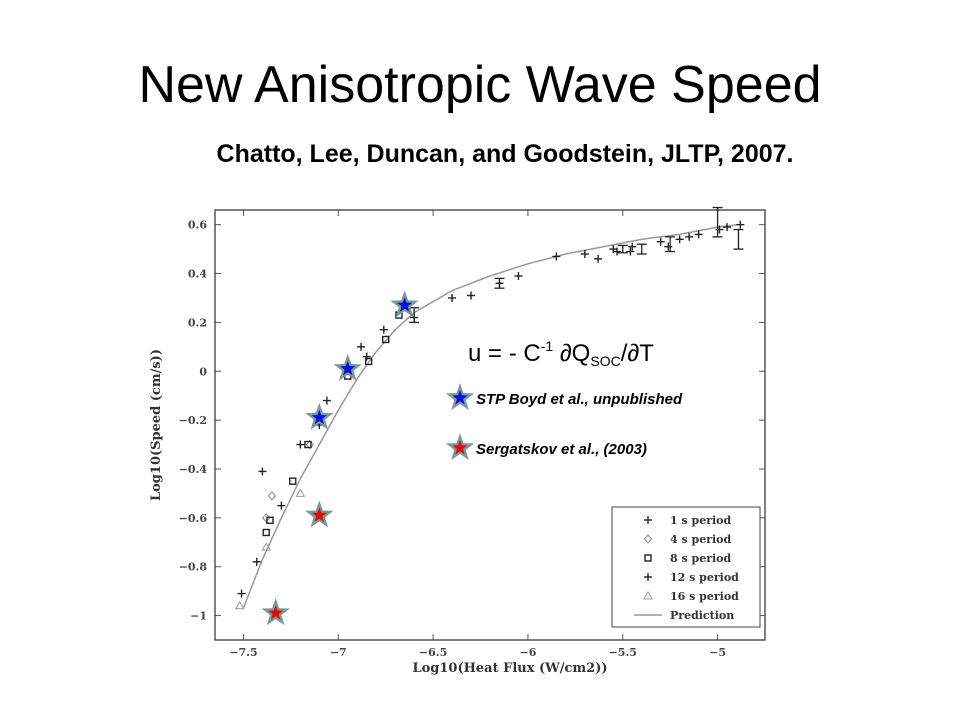 The height and width of the screenshot is (720, 960). Describe the element at coordinates (561, 449) in the screenshot. I see `star-legend-label: Sergatskov et al., (2003)` at that location.